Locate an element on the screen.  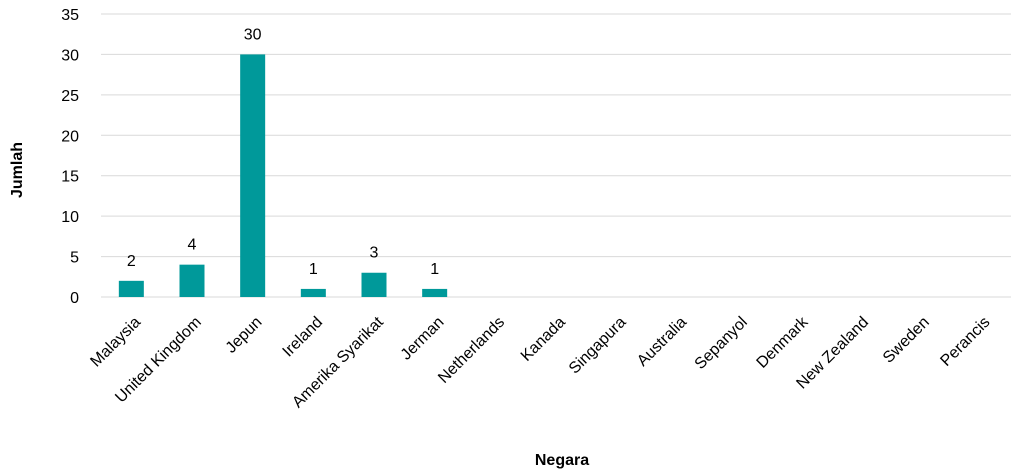
y-tick-label: 20 is located at coordinates (70, 136).